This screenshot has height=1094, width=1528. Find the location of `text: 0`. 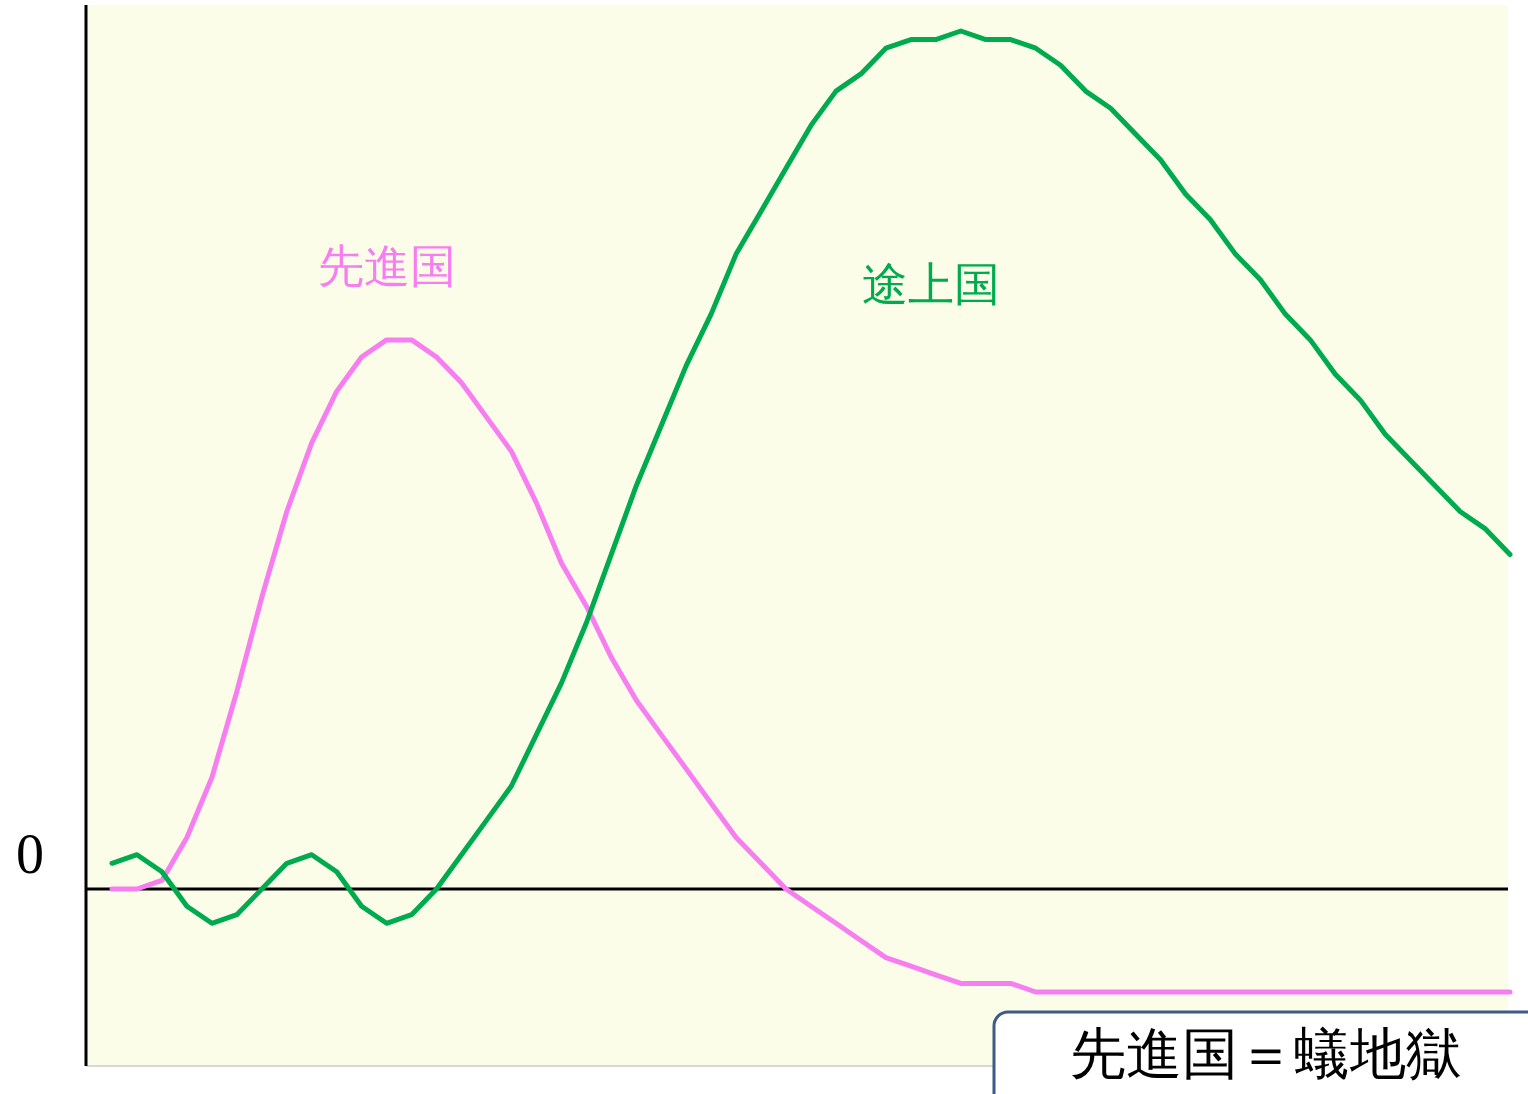

text: 0 is located at coordinates (30, 853).